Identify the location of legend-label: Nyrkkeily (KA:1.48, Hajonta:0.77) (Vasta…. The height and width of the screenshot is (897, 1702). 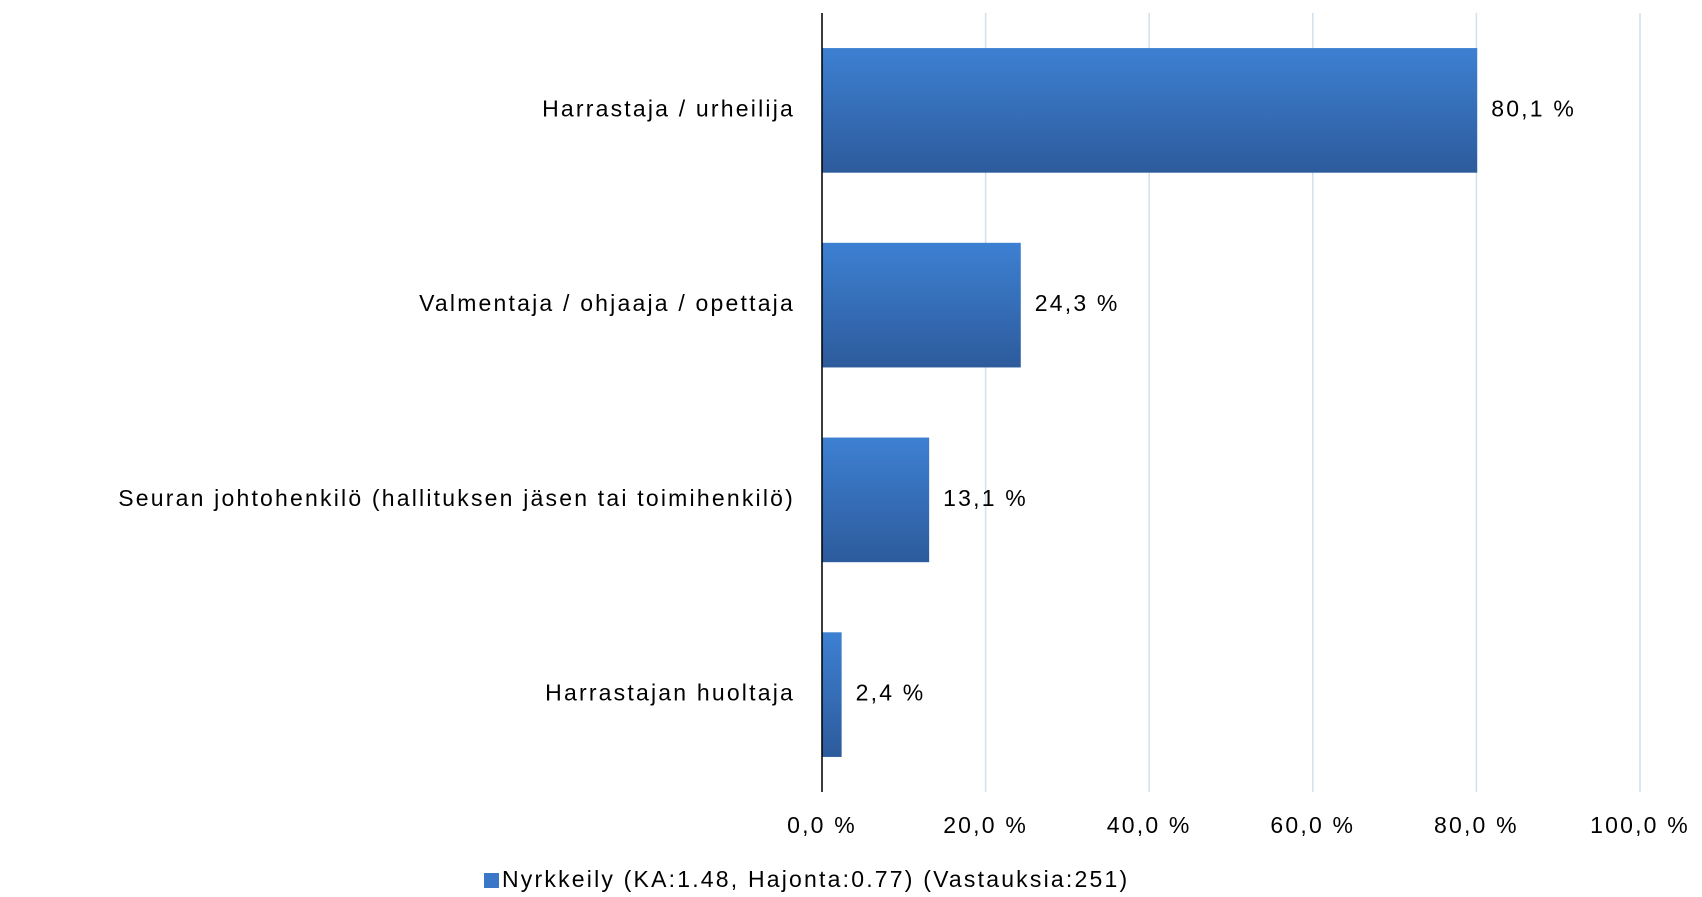
(815, 879).